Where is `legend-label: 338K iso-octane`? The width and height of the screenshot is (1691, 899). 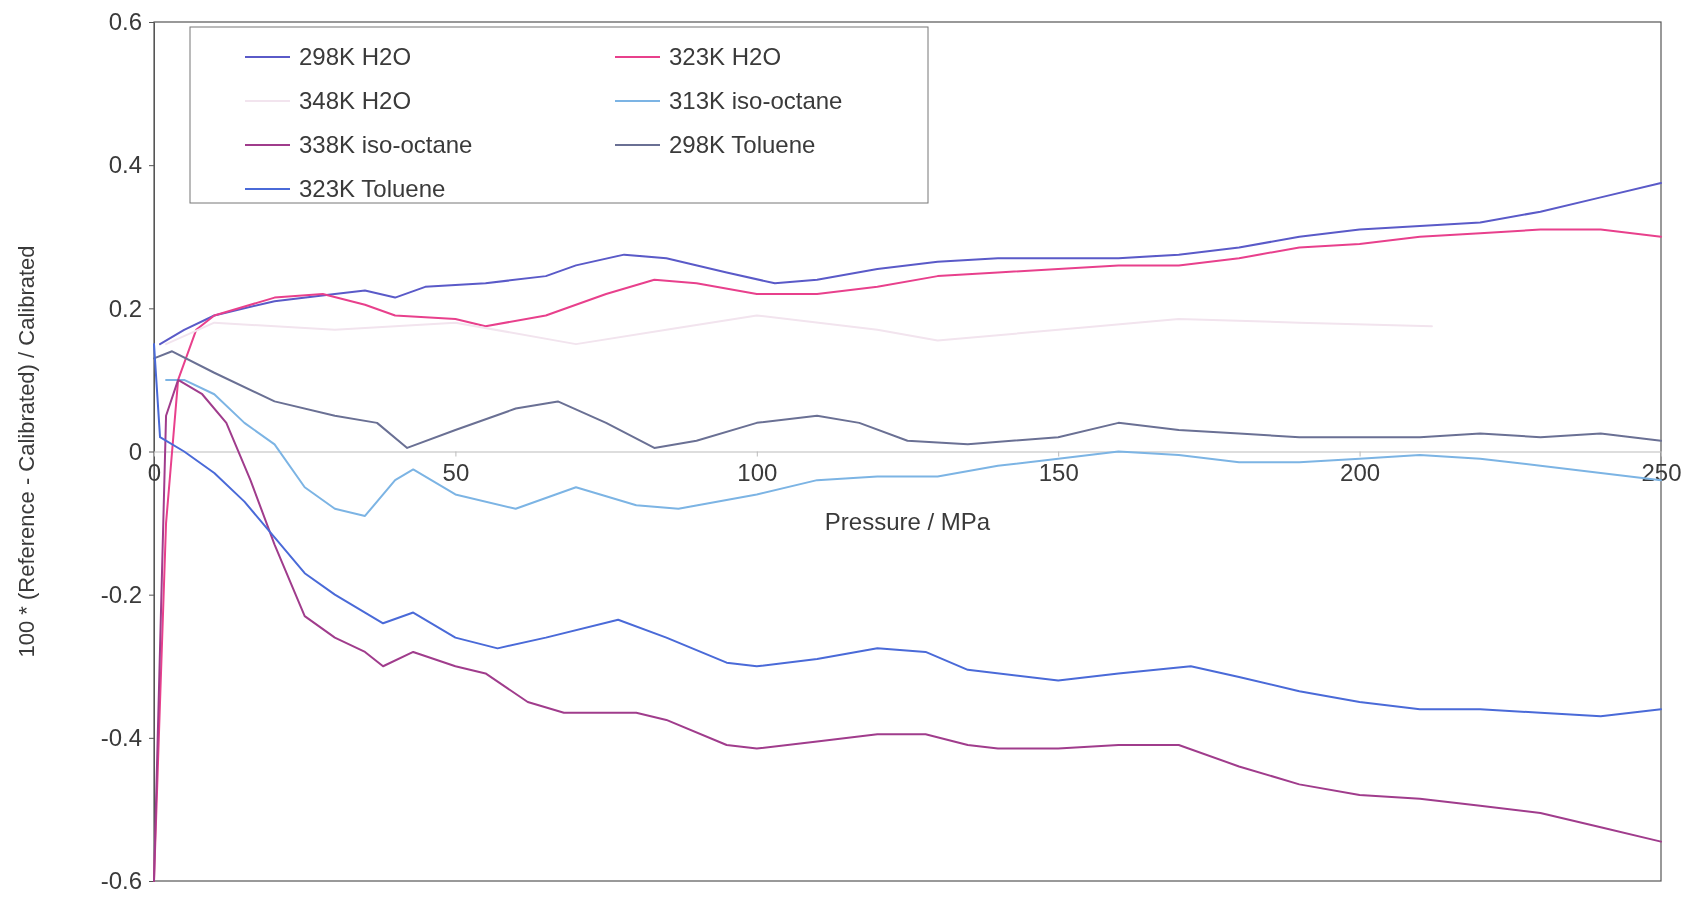
legend-label: 338K iso-octane is located at coordinates (386, 145).